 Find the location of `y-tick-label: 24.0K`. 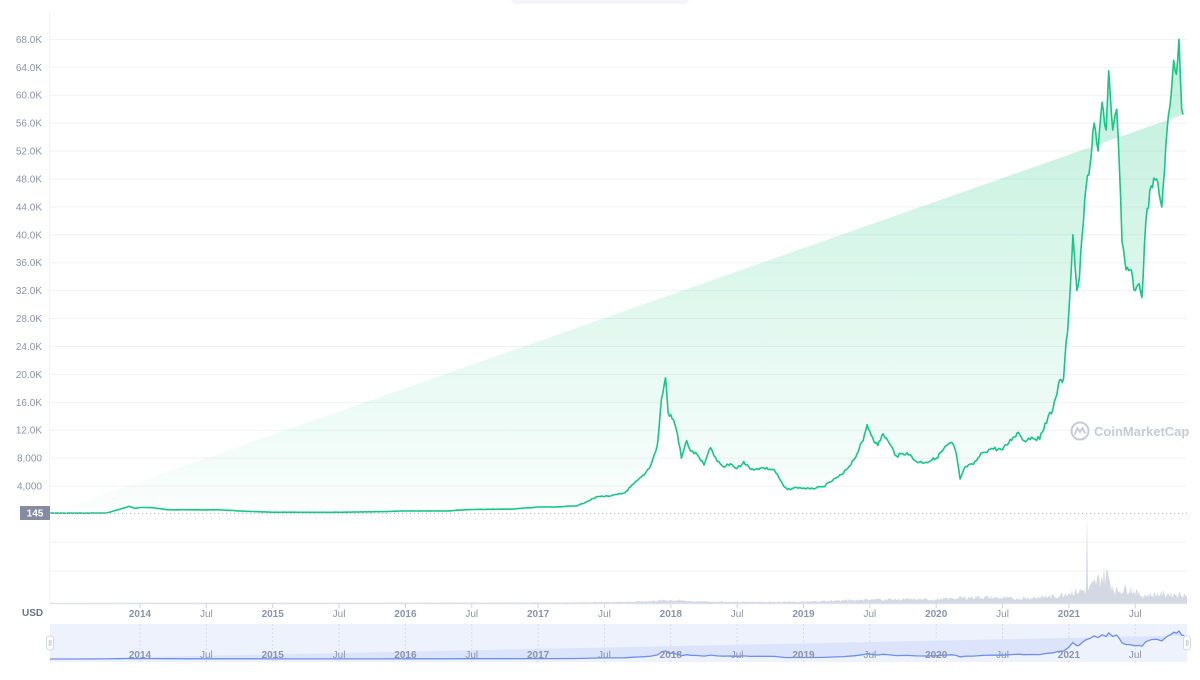

y-tick-label: 24.0K is located at coordinates (29, 347).